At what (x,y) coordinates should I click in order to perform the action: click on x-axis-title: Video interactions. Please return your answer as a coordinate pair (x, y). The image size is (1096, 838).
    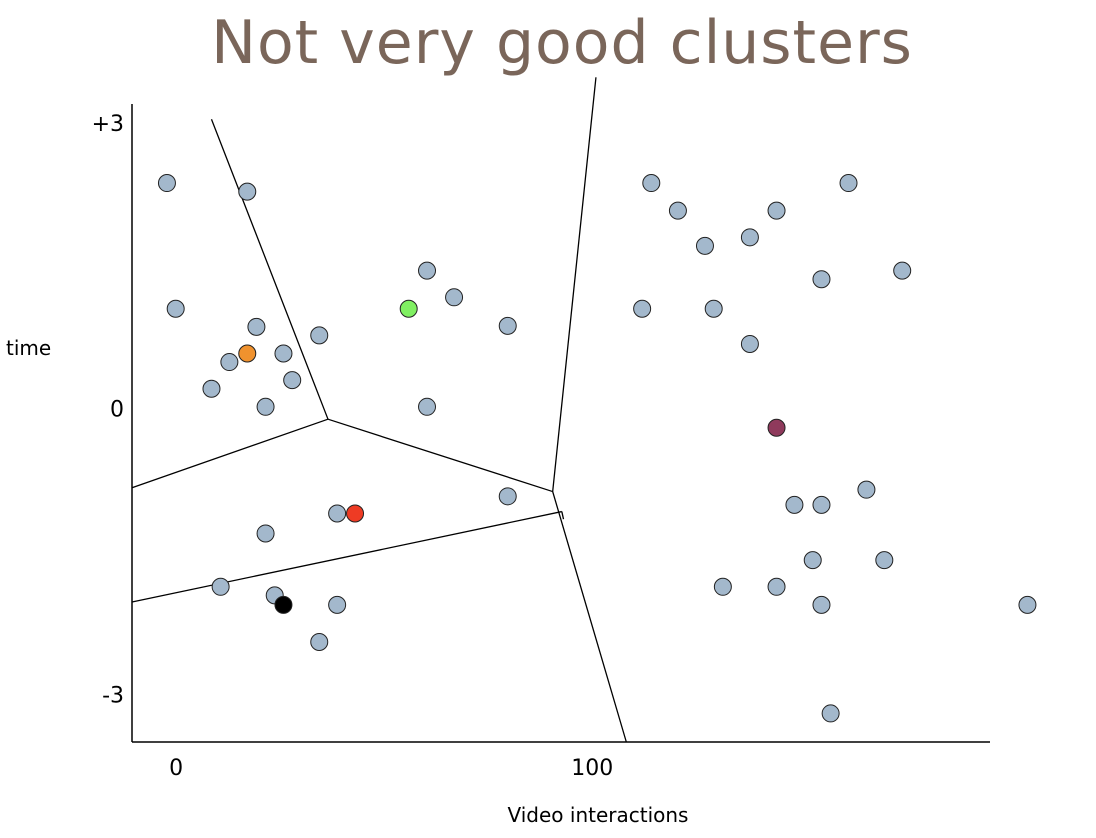
    Looking at the image, I should click on (598, 815).